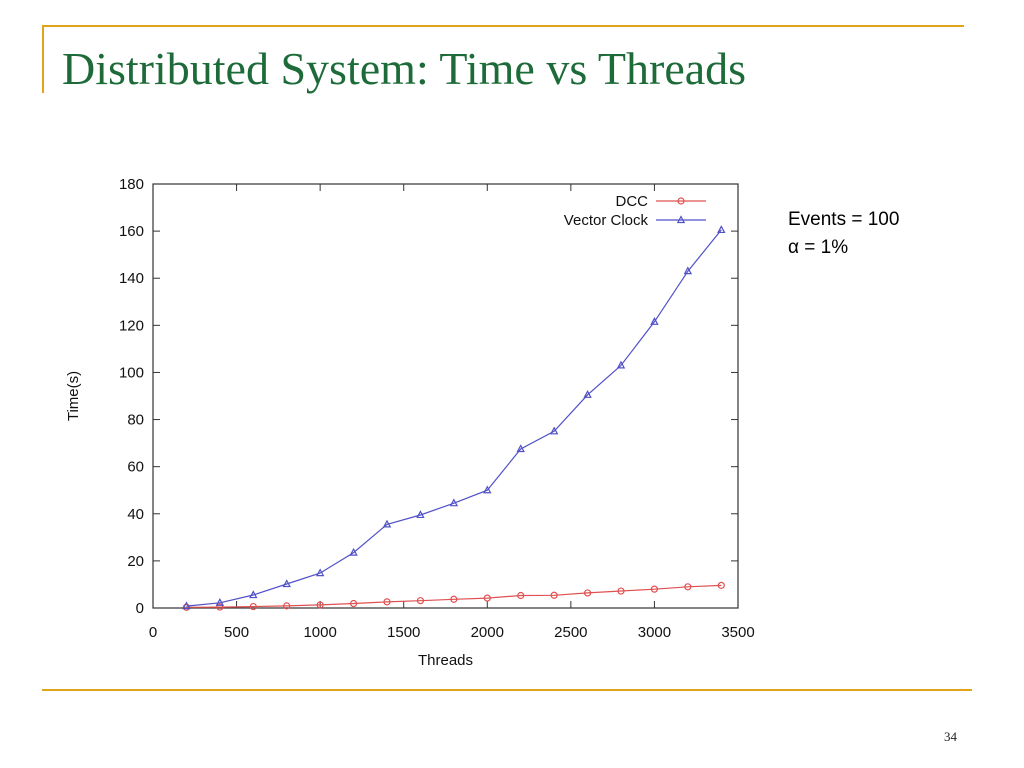  Describe the element at coordinates (153, 632) in the screenshot. I see `x-tick-label: 0` at that location.